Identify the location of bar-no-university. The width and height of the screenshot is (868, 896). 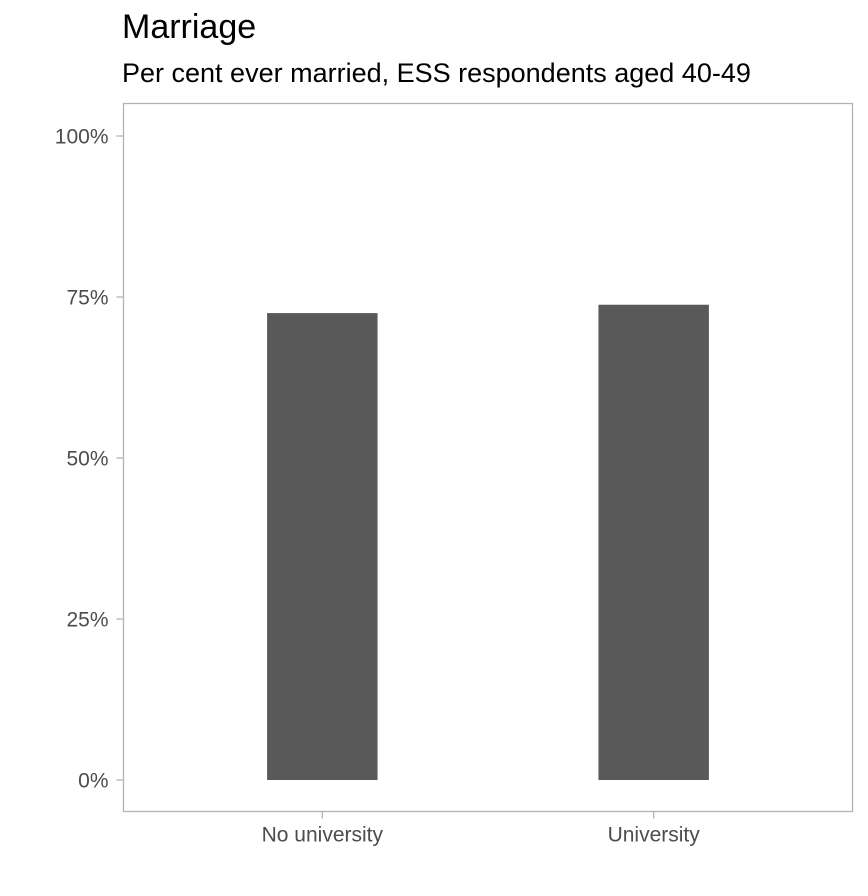
(322, 546).